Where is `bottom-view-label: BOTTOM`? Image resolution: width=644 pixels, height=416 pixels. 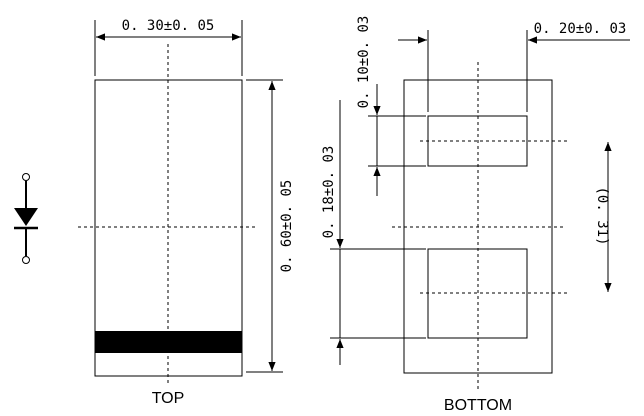 bottom-view-label: BOTTOM is located at coordinates (478, 405).